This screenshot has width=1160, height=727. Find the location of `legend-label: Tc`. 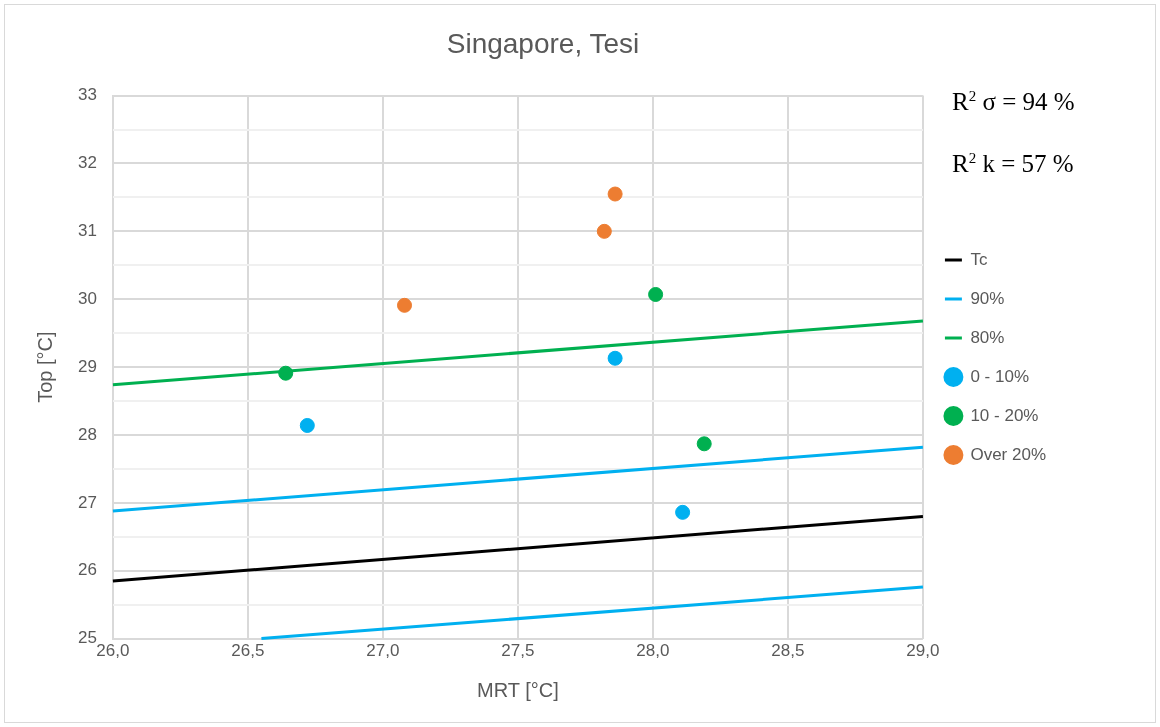

legend-label: Tc is located at coordinates (979, 259).